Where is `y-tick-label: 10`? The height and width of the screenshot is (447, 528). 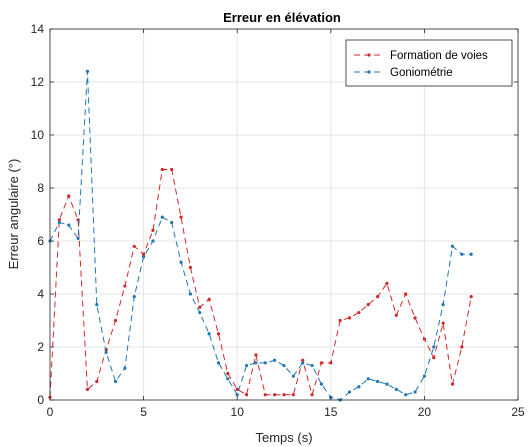
y-tick-label: 10 is located at coordinates (38, 135).